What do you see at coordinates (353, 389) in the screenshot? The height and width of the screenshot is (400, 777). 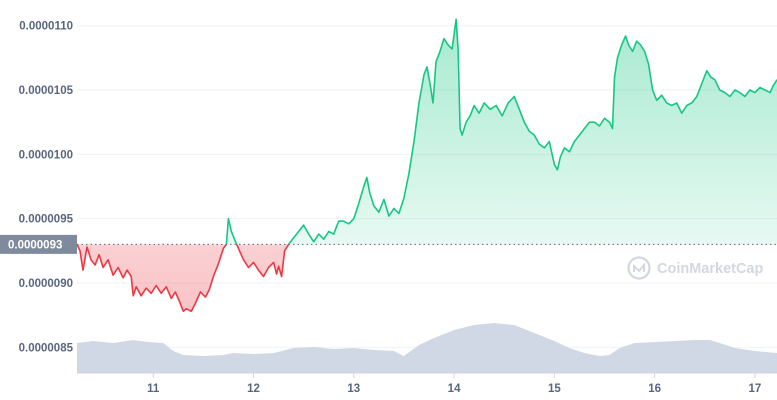 I see `x-tick-label: 13` at bounding box center [353, 389].